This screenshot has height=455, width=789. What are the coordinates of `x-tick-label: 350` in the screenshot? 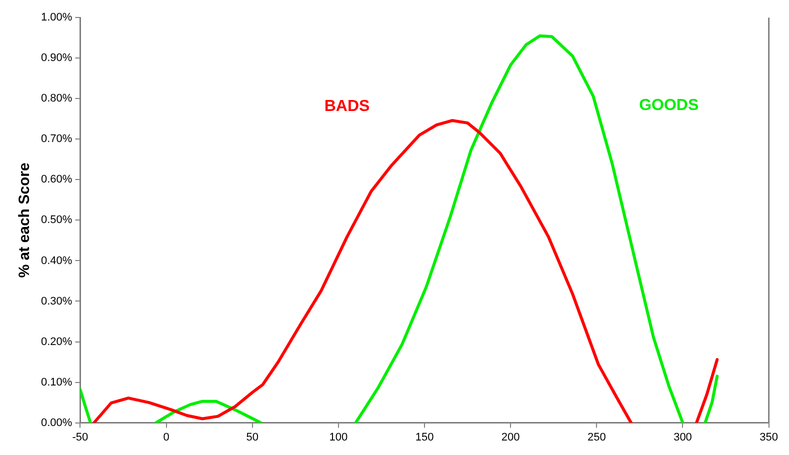 It's located at (769, 437).